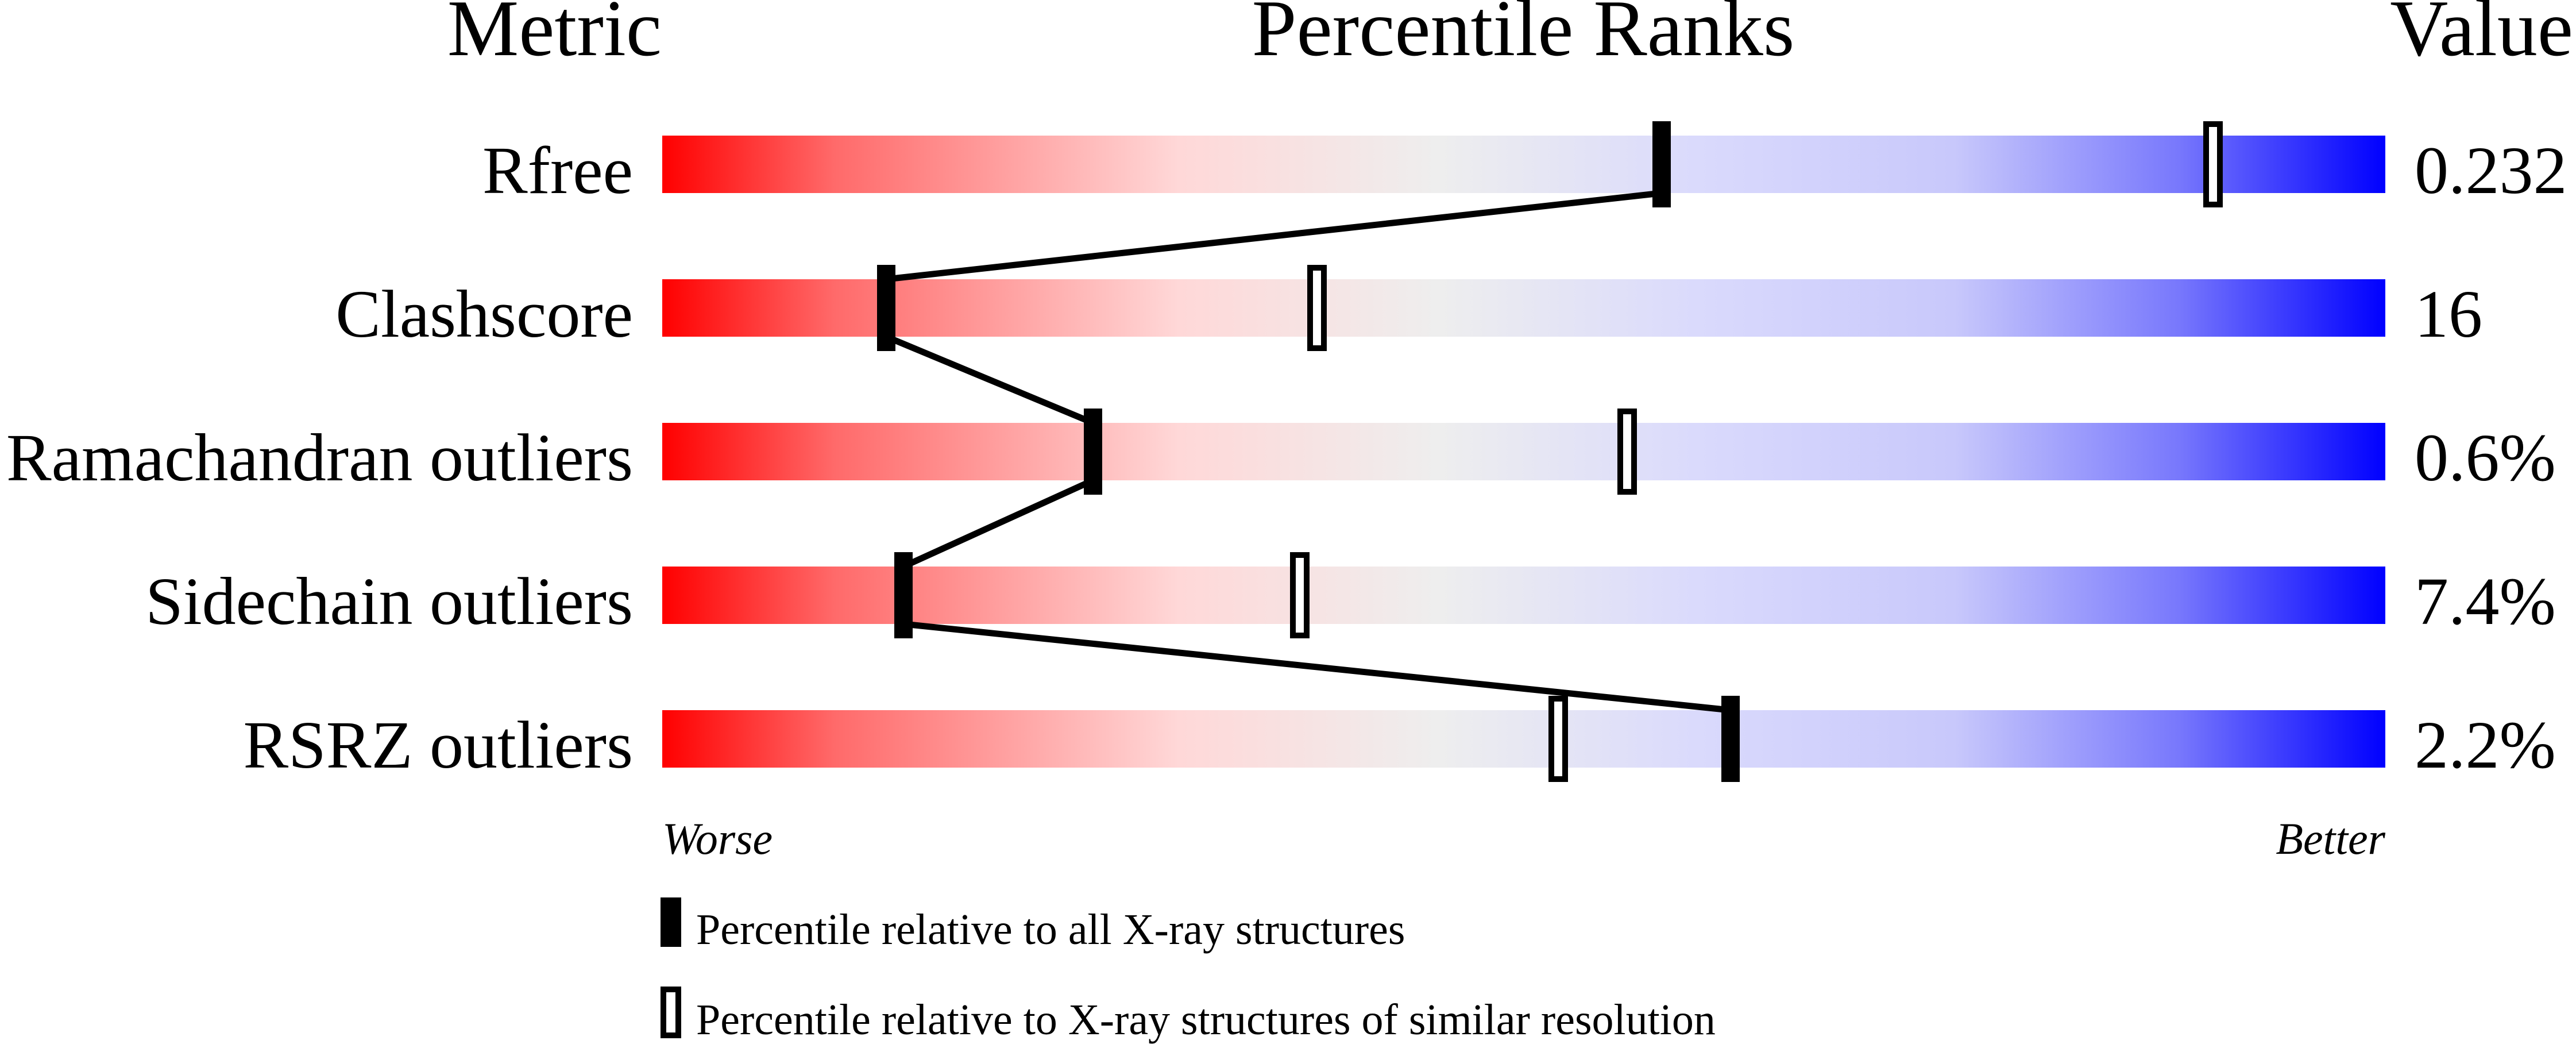  What do you see at coordinates (671, 922) in the screenshot?
I see `legend-filled-marker` at bounding box center [671, 922].